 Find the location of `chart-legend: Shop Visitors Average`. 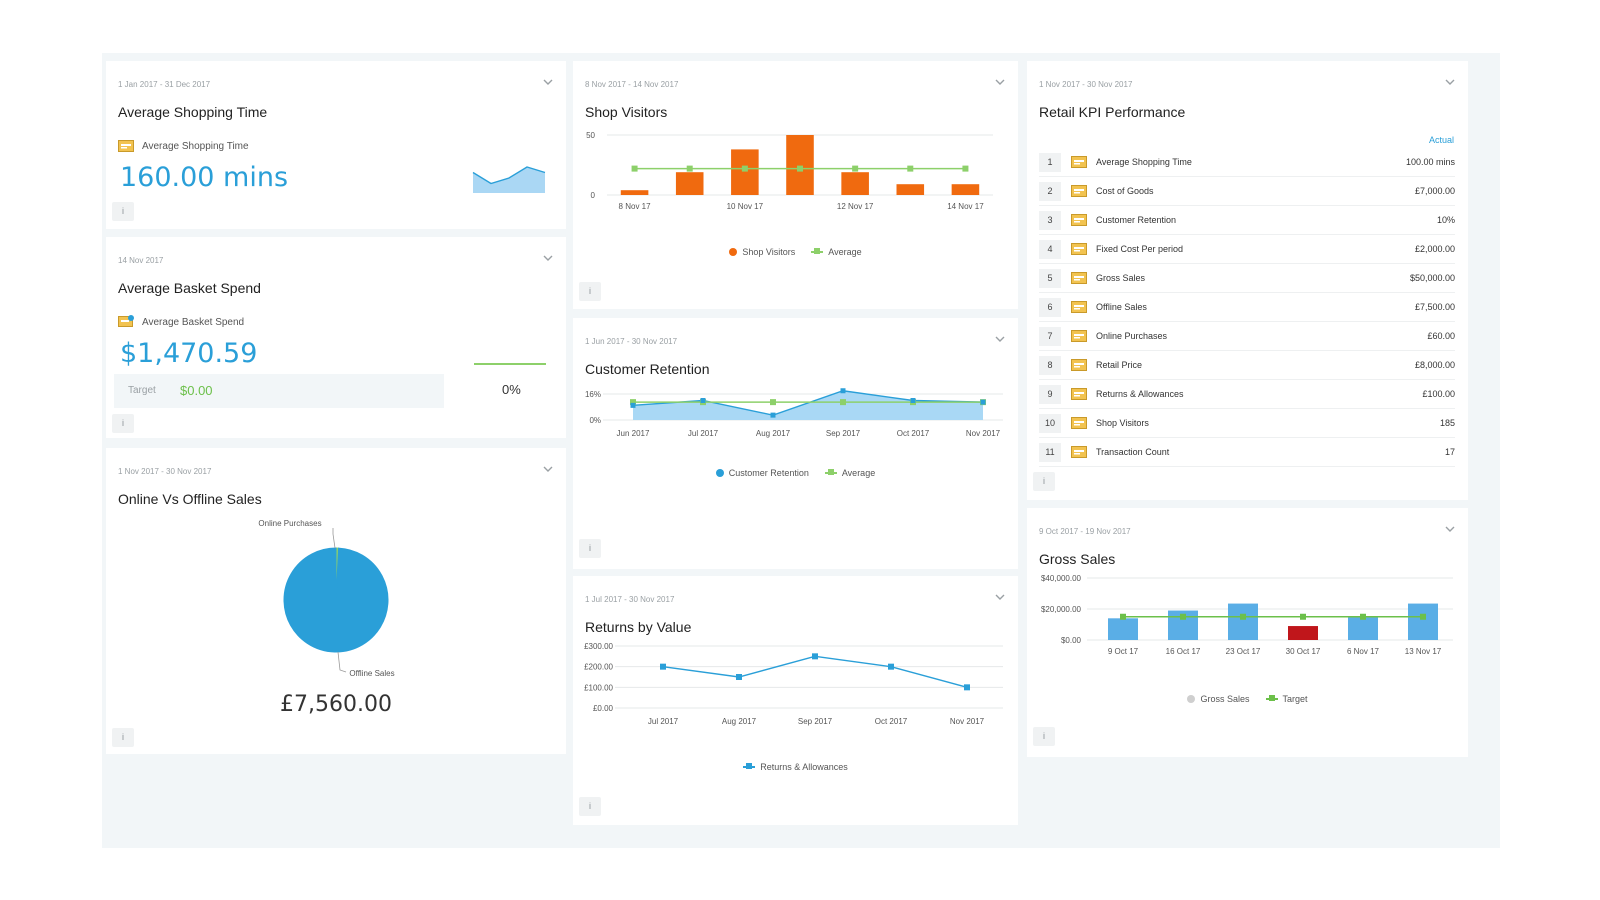

chart-legend: Shop Visitors Average is located at coordinates (795, 252).